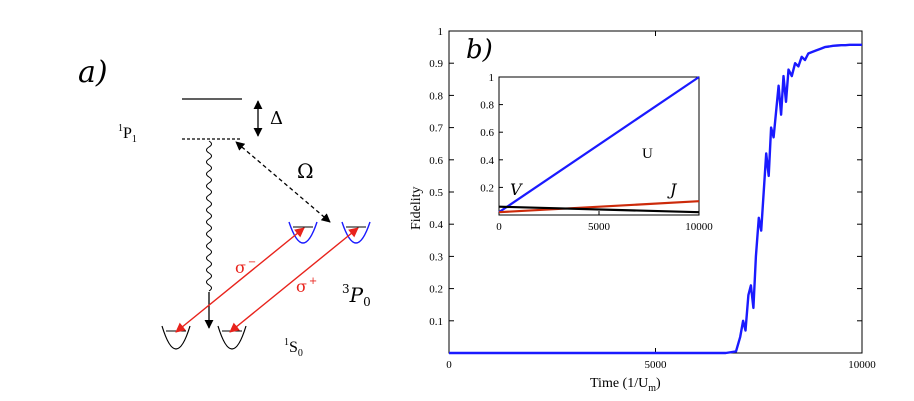  What do you see at coordinates (294, 280) in the screenshot?
I see `sigma-plus-arrow` at bounding box center [294, 280].